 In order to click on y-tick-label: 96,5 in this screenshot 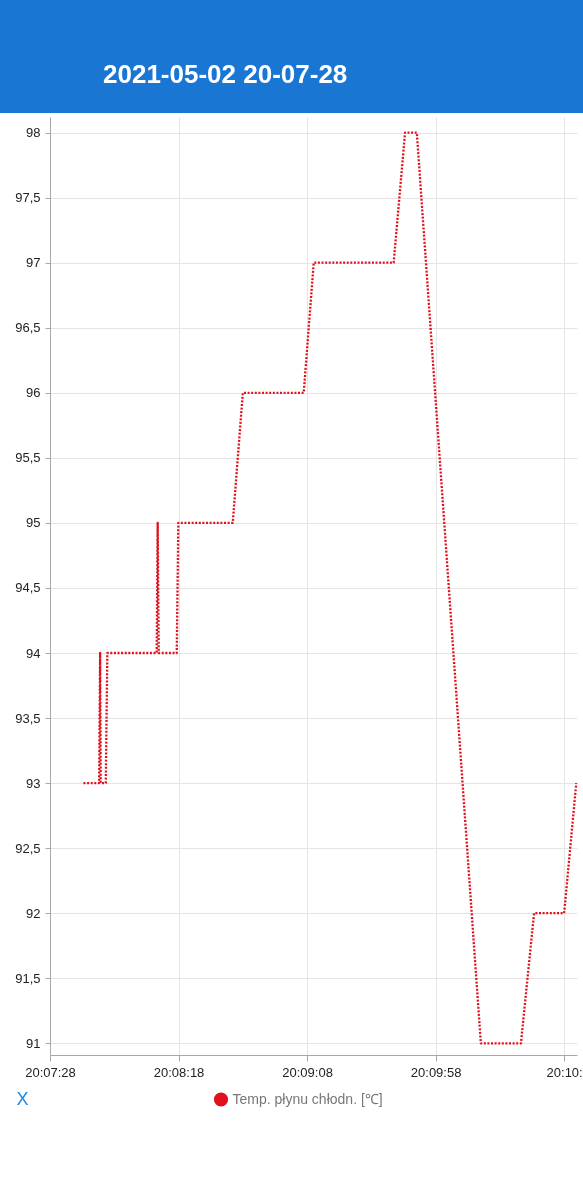, I will do `click(28, 328)`.